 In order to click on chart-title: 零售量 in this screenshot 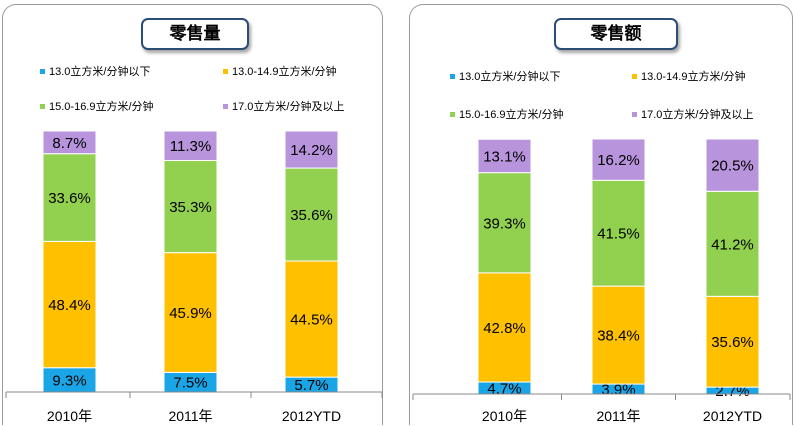, I will do `click(195, 34)`.